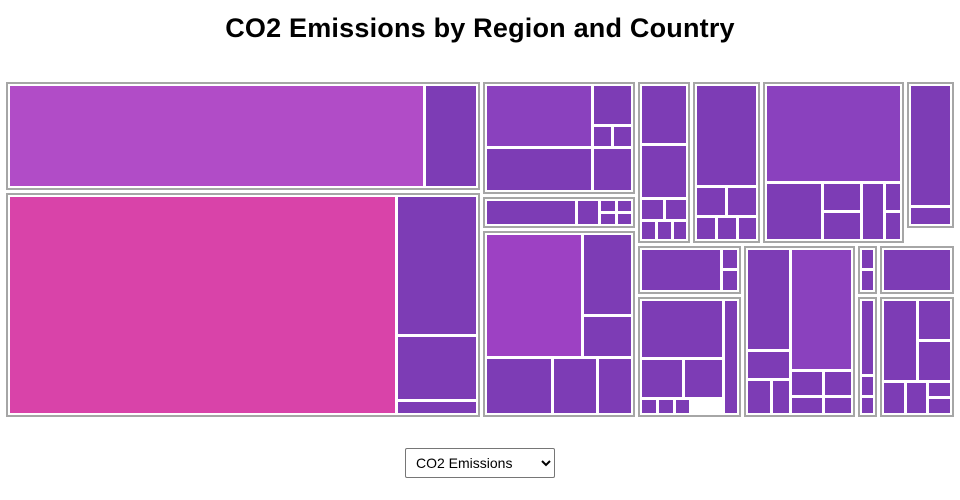 Image resolution: width=960 pixels, height=500 pixels. What do you see at coordinates (480, 28) in the screenshot?
I see `page-title: CO2 Emissions by Region and Country` at bounding box center [480, 28].